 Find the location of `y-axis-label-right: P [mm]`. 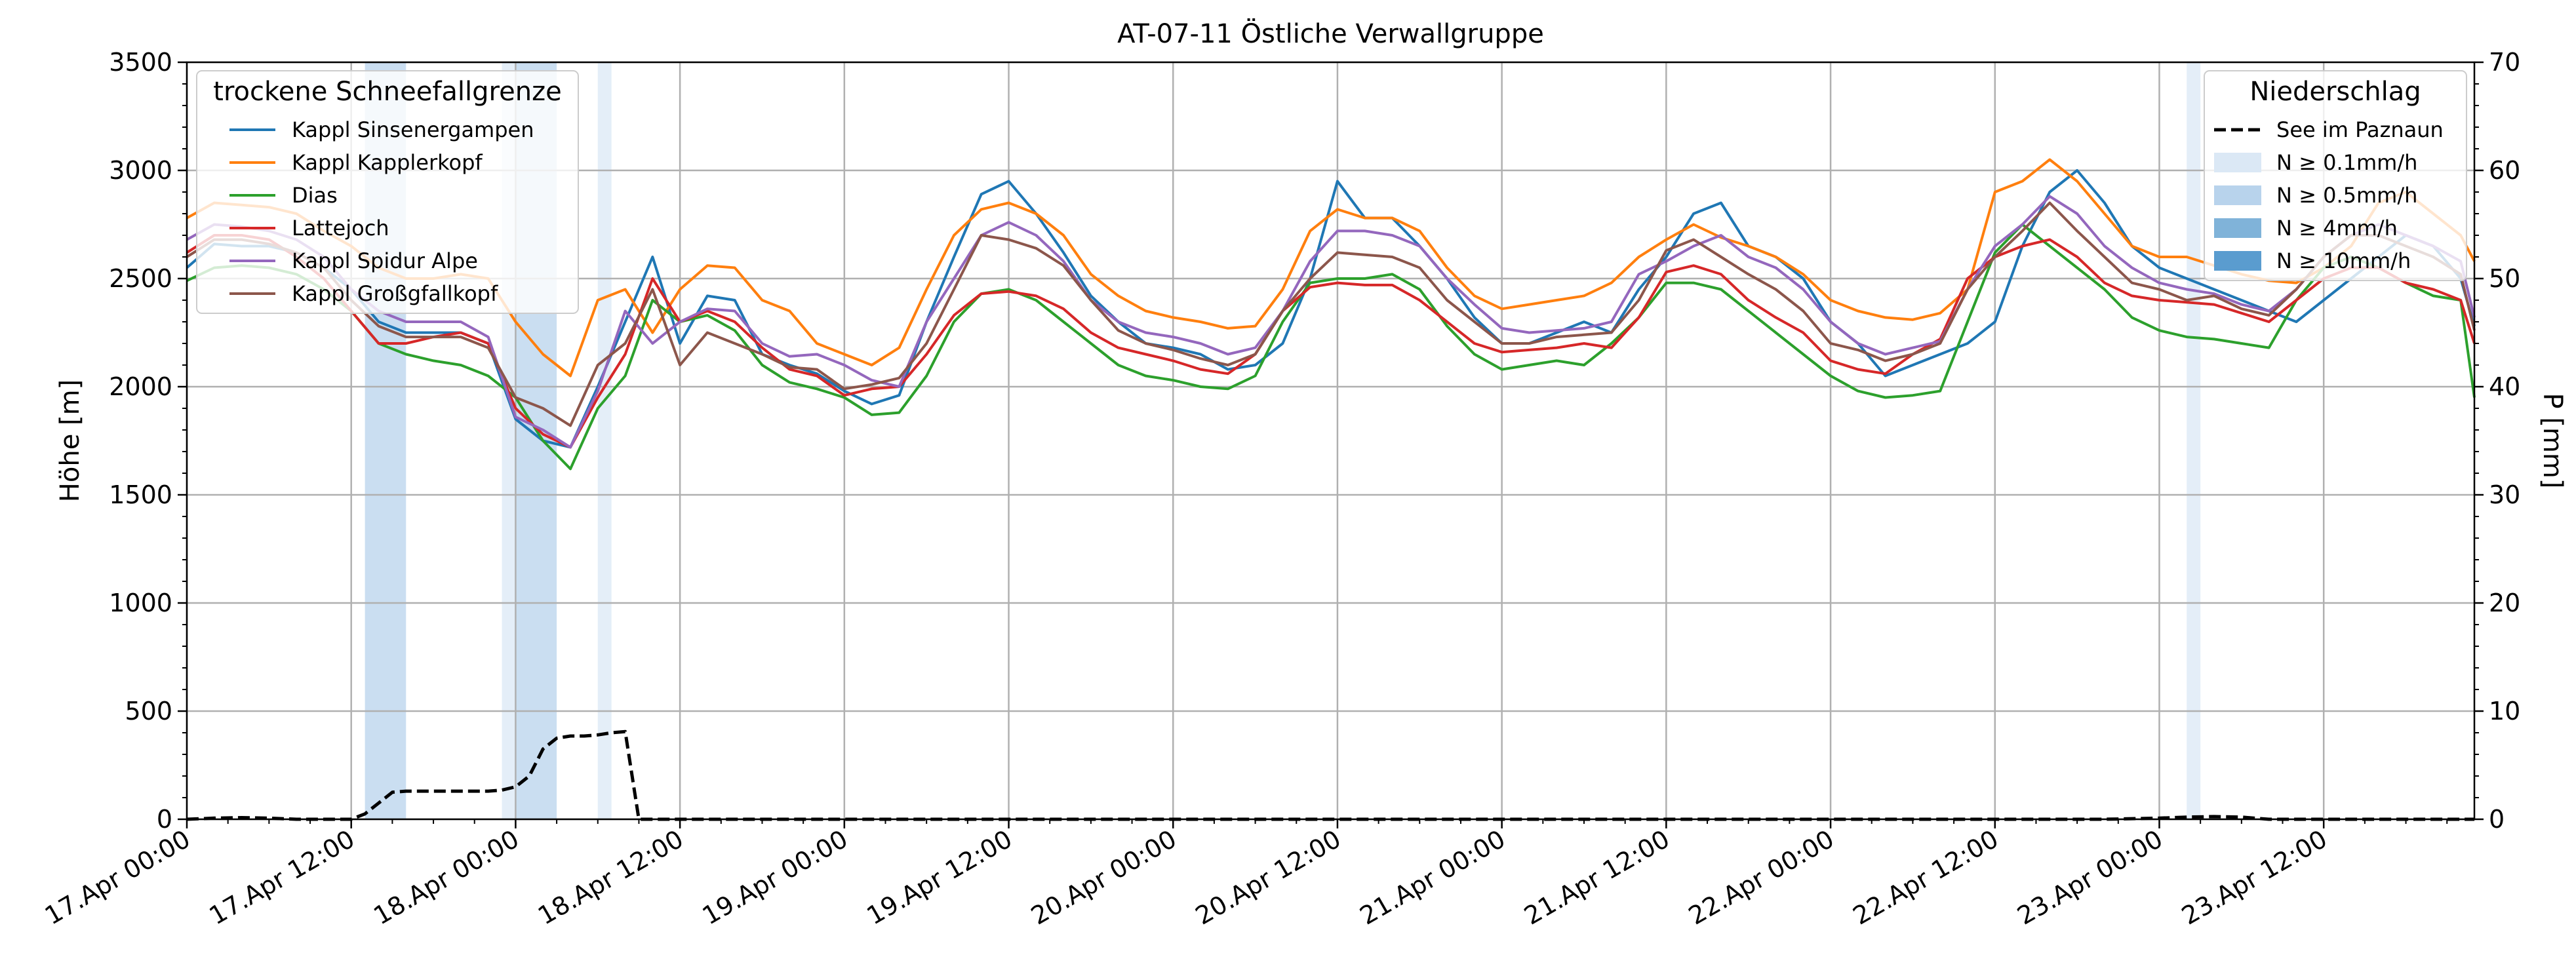

y-axis-label-right: P [mm] is located at coordinates (2552, 441).